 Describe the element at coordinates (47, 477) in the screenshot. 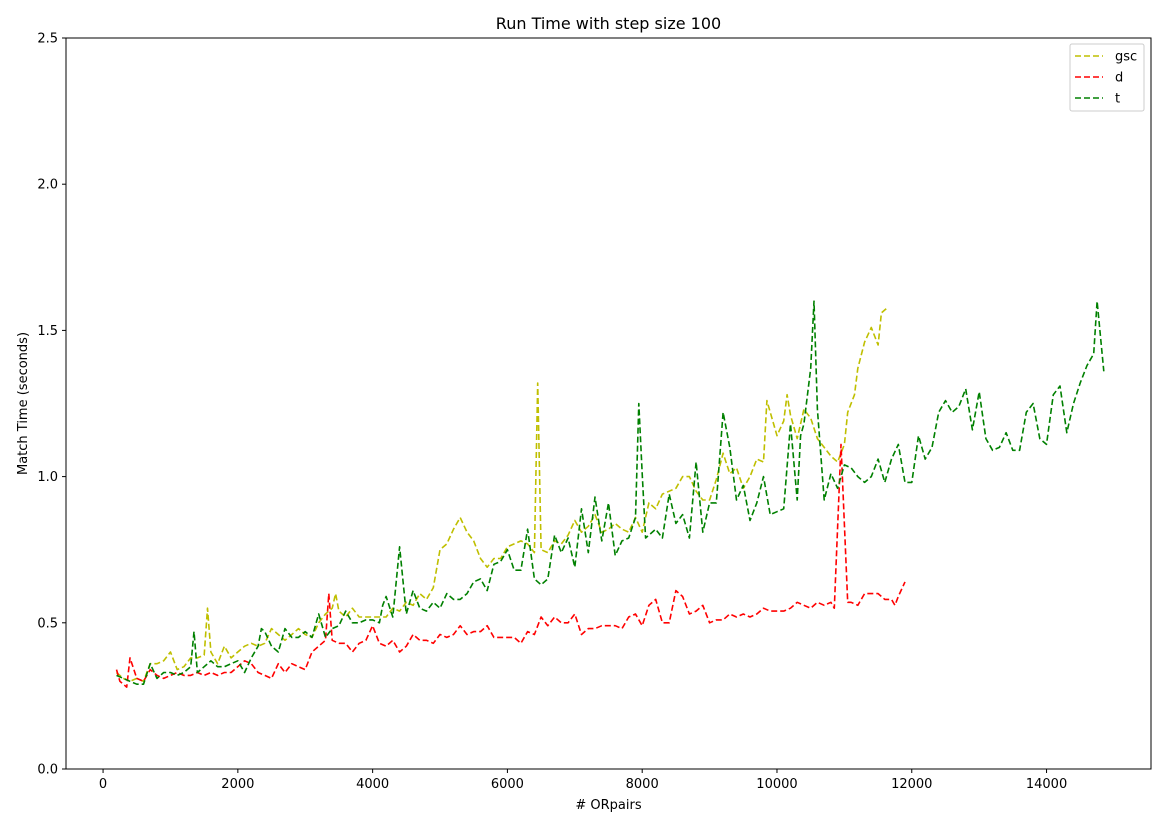

I see `y-tick-label: 1.0` at that location.